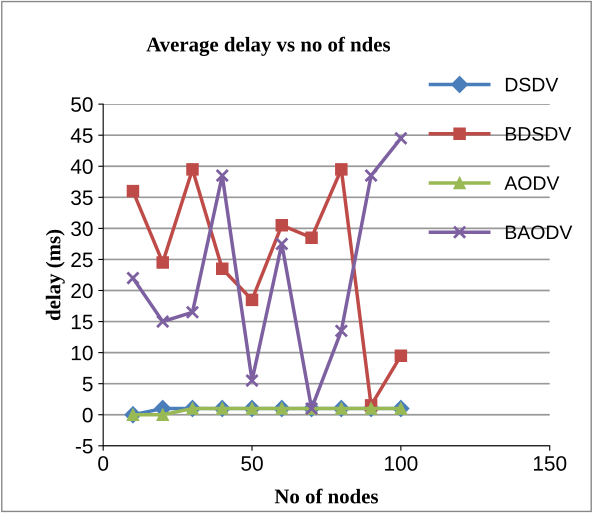 The width and height of the screenshot is (593, 513). I want to click on x-tick-label: 100, so click(401, 463).